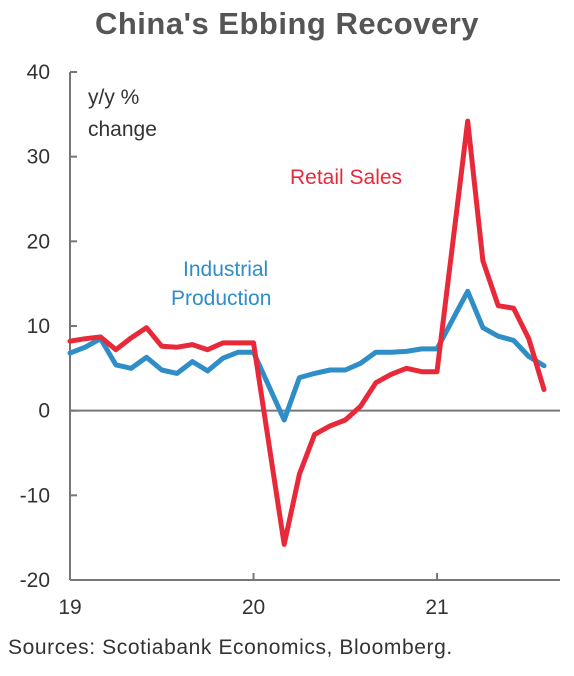  What do you see at coordinates (113, 97) in the screenshot?
I see `y-unit-label-line1: y/y %` at bounding box center [113, 97].